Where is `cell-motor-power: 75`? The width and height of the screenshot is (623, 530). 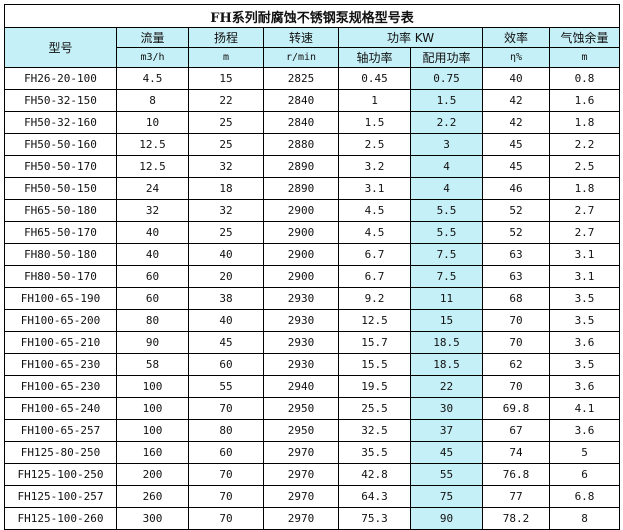
cell-motor-power: 75 is located at coordinates (446, 496).